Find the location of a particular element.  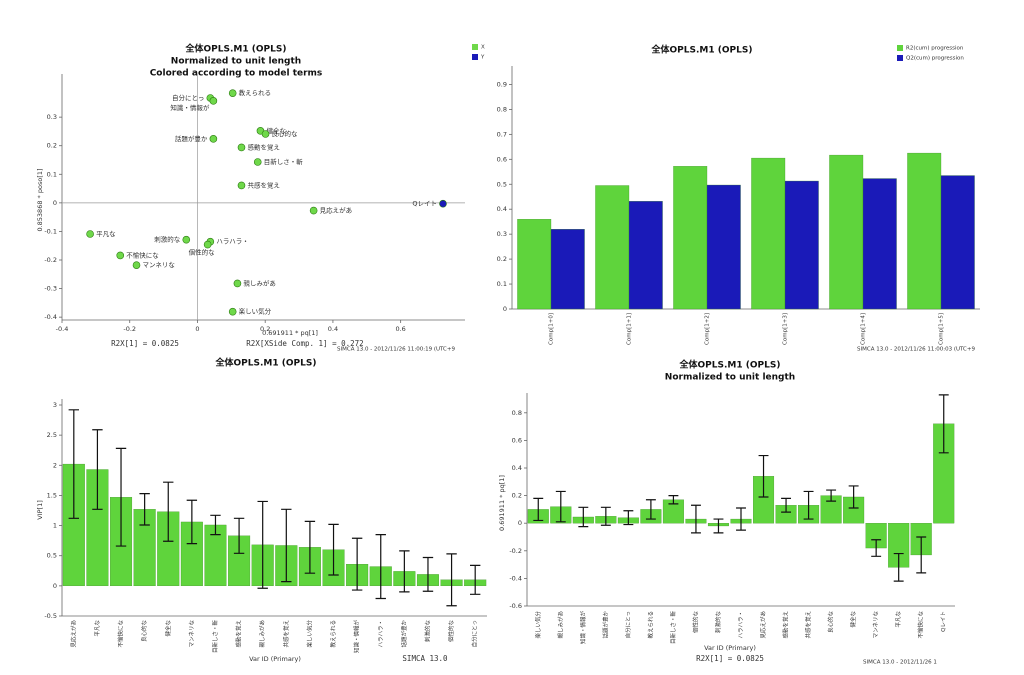

footnote: R2X[1] = 0.0825 is located at coordinates (730, 658).